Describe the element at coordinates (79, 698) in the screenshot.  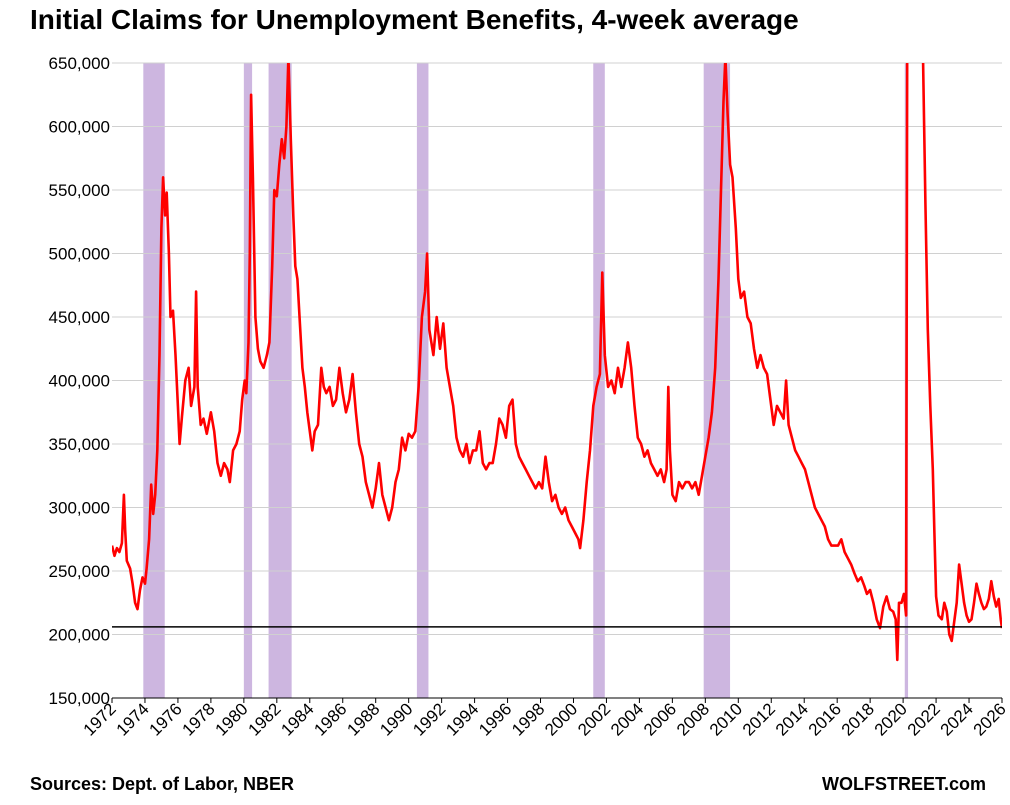
I see `y-tick-label: 150,000` at that location.